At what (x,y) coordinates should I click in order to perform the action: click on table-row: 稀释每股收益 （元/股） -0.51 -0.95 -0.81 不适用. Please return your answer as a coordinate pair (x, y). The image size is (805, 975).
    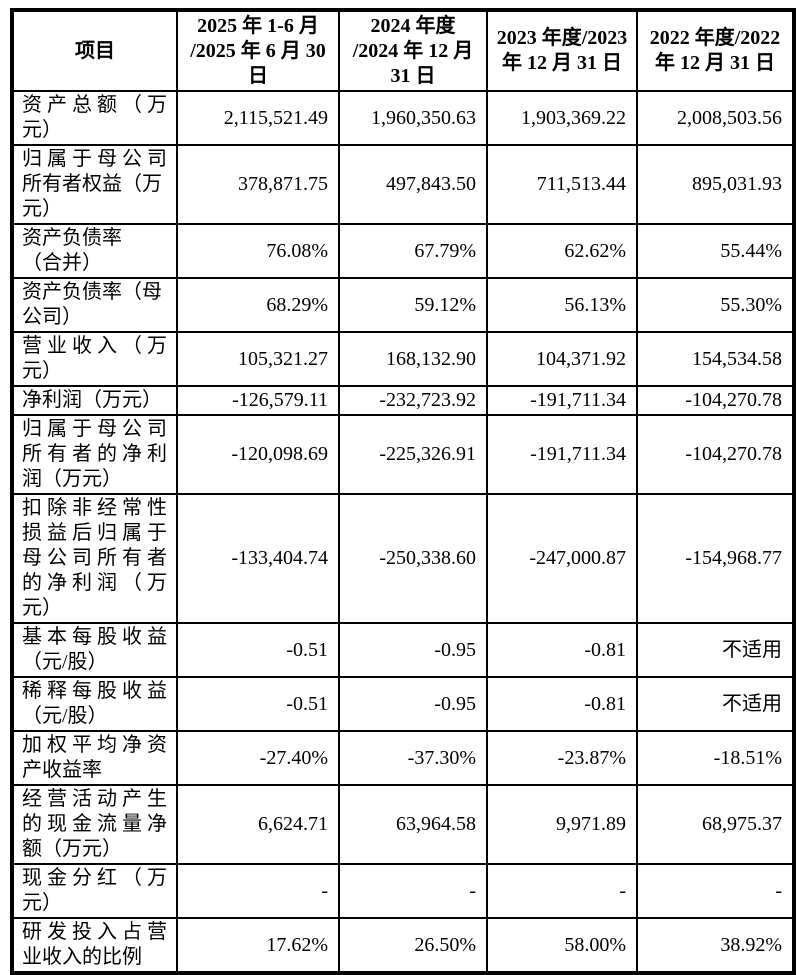
    Looking at the image, I should click on (403, 704).